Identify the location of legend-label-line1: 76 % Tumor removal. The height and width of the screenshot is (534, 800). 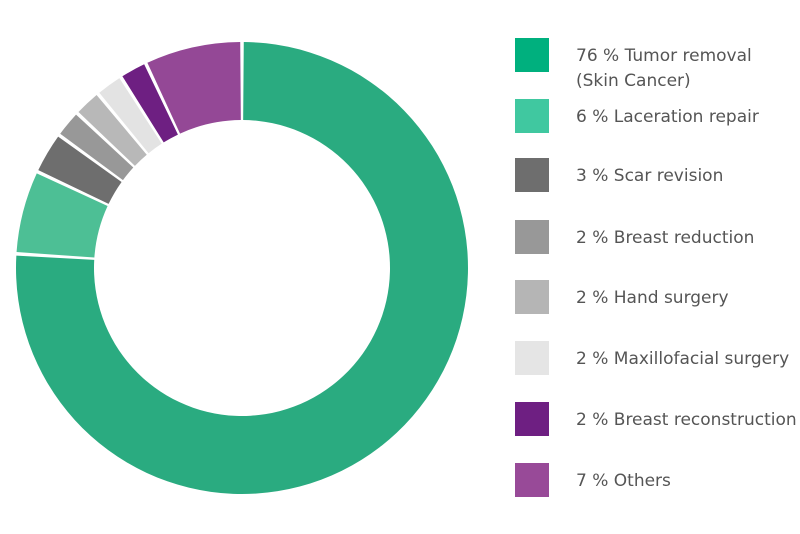
(664, 56).